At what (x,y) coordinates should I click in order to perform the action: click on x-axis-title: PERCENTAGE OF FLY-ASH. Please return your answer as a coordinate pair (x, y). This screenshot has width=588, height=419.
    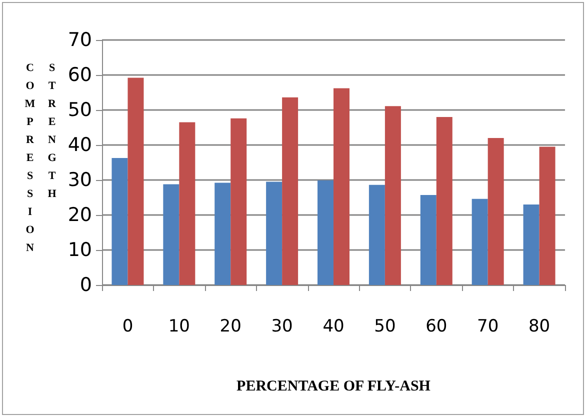
    Looking at the image, I should click on (333, 386).